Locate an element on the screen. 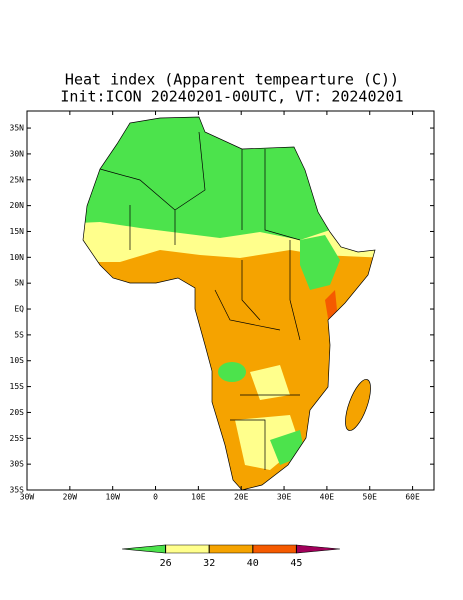 The height and width of the screenshot is (600, 463). lon-tick-label: 10E is located at coordinates (198, 497).